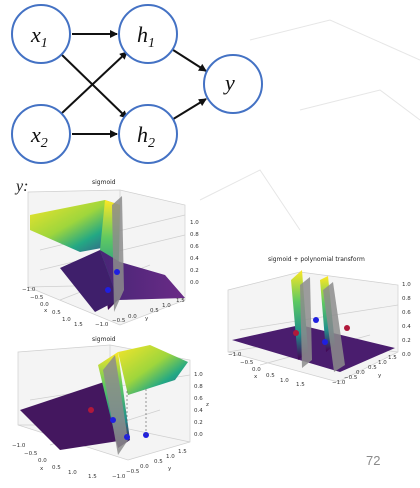  What do you see at coordinates (373, 460) in the screenshot?
I see `page-number: 72` at bounding box center [373, 460].